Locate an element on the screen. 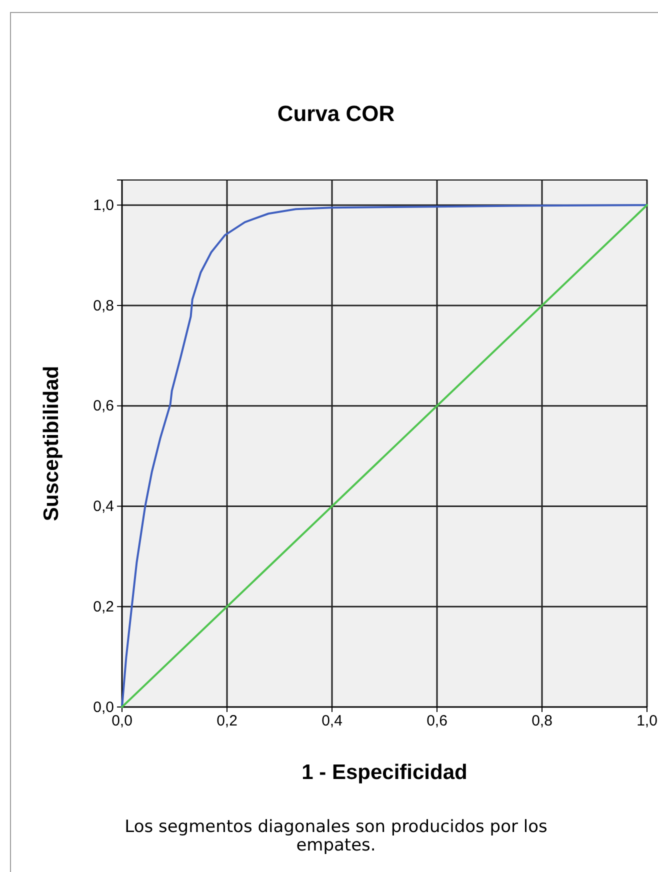  x-tick-label: 0,6 is located at coordinates (437, 721).